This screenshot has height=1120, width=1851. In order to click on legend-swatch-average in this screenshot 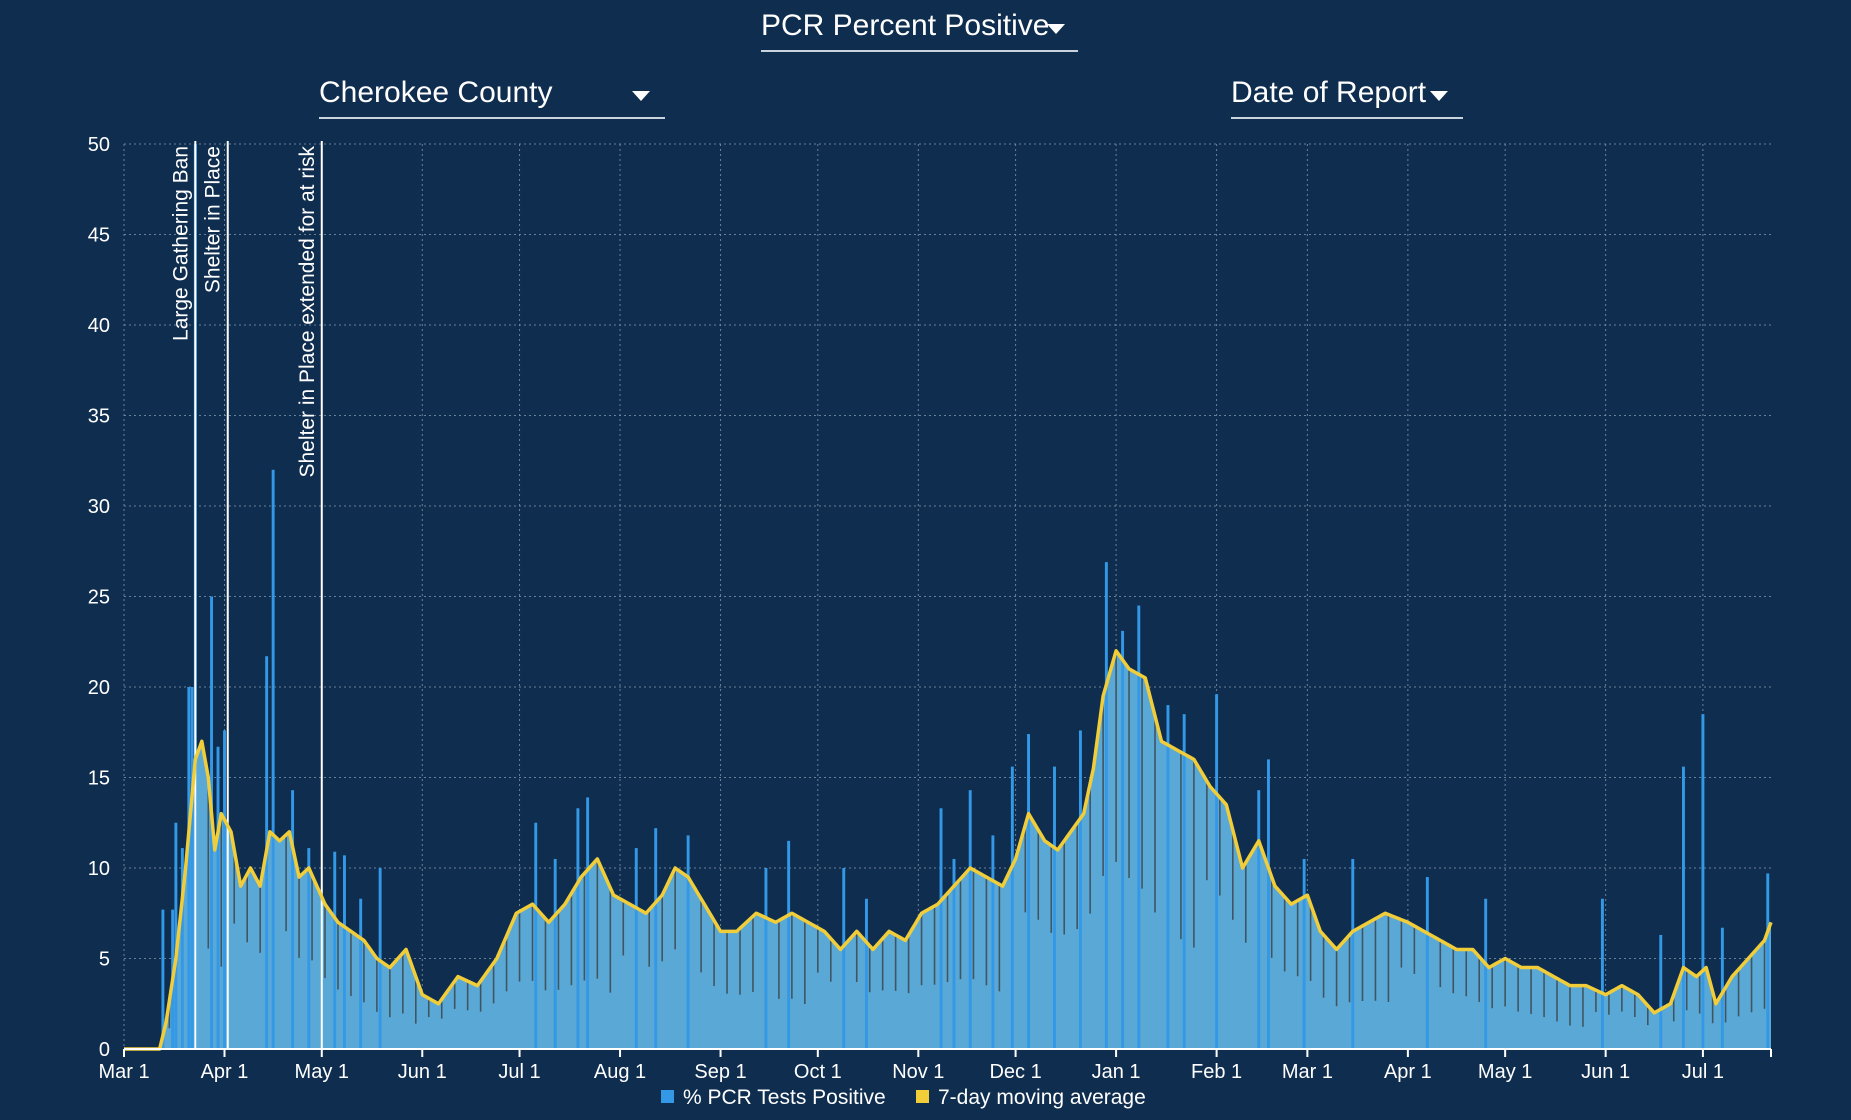, I will do `click(922, 1096)`.